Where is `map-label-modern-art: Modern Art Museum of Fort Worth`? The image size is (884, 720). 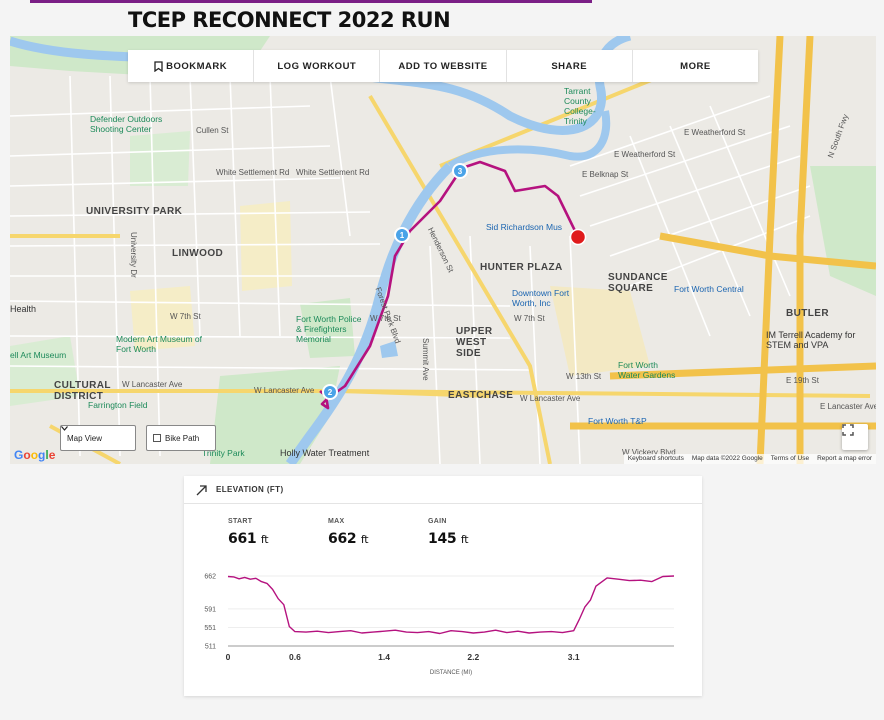
map-label-modern-art: Modern Art Museum of Fort Worth is located at coordinates (159, 344).